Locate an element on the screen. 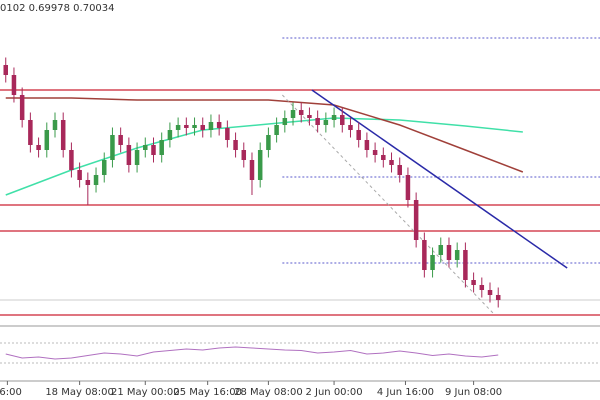  x-tick-label: 4 Jun 16:00 is located at coordinates (405, 392).